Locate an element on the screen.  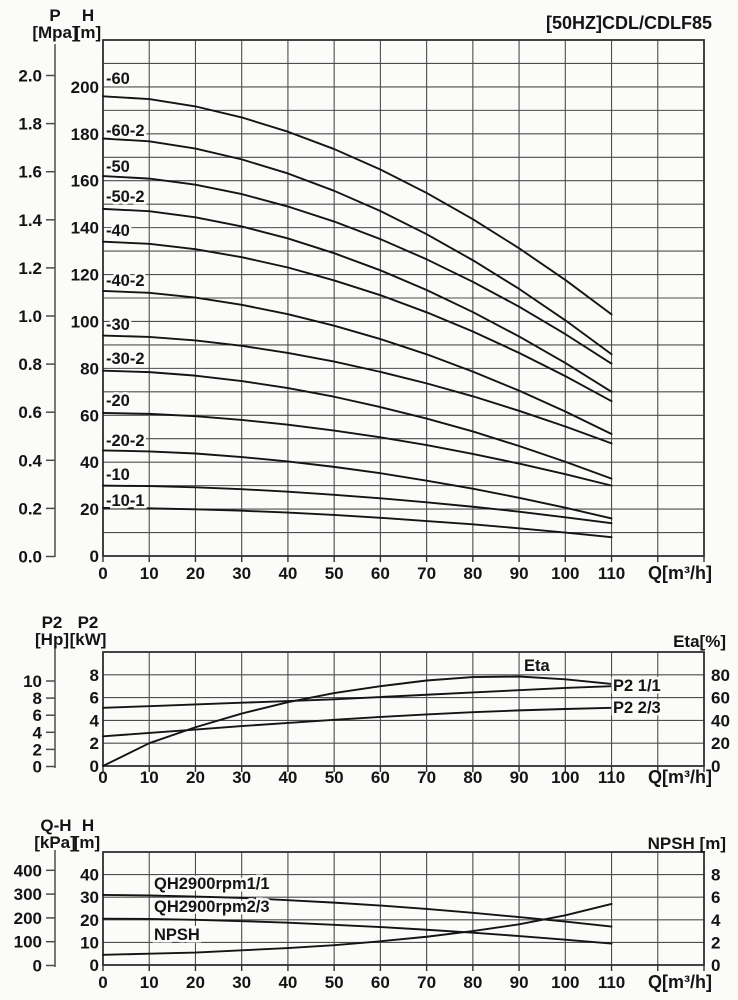
axis-header: [kPa] is located at coordinates (55, 842).